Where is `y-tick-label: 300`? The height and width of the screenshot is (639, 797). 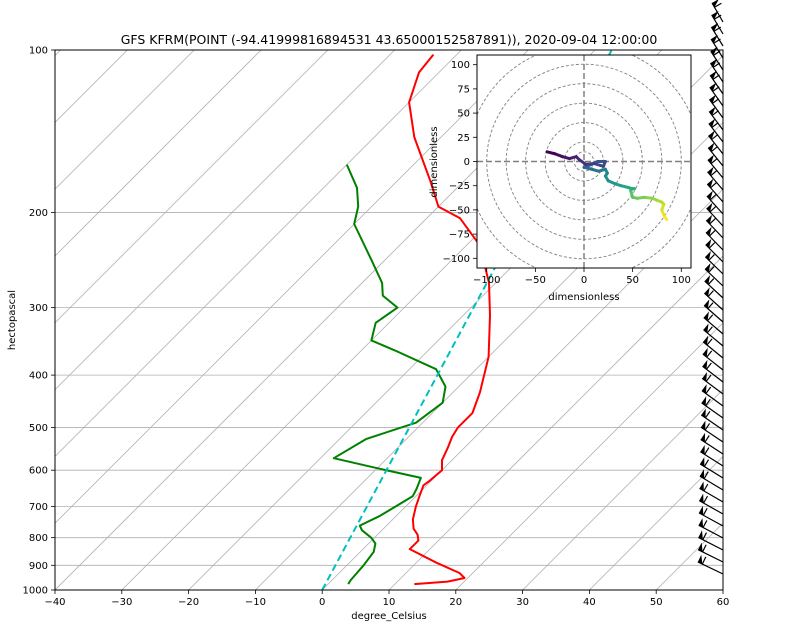
y-tick-label: 300 is located at coordinates (38, 308).